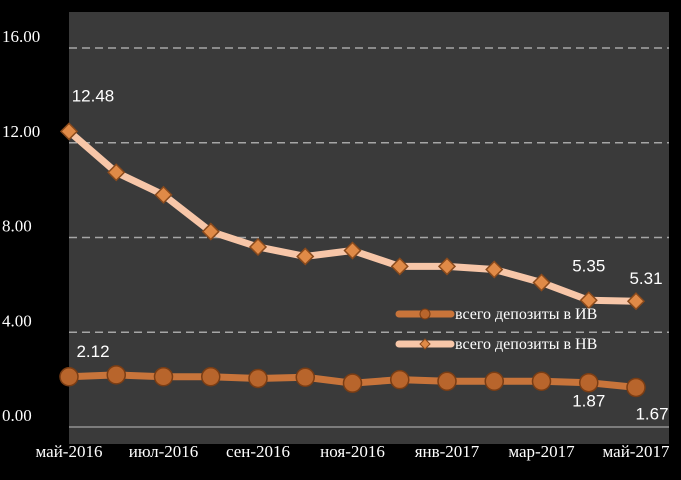 This screenshot has width=681, height=480. What do you see at coordinates (21, 36) in the screenshot?
I see `y-tick-label: 16.00` at bounding box center [21, 36].